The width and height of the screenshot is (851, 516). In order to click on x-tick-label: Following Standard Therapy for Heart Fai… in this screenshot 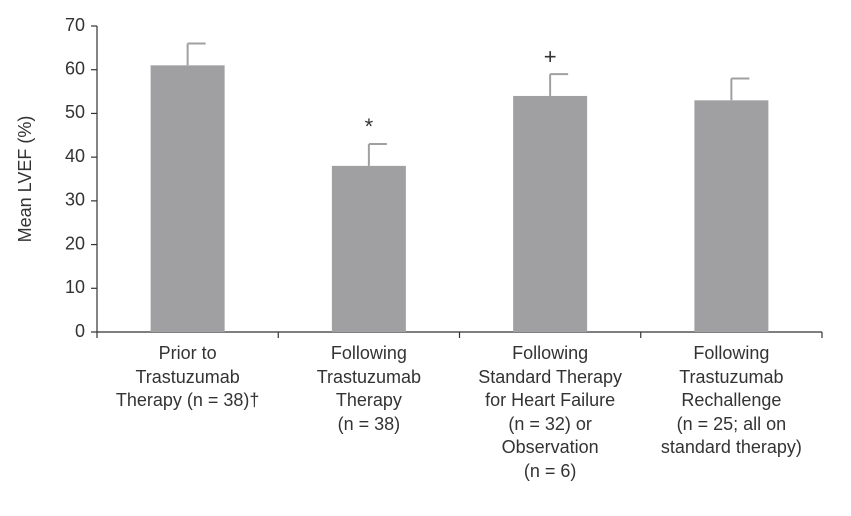, I will do `click(550, 412)`.